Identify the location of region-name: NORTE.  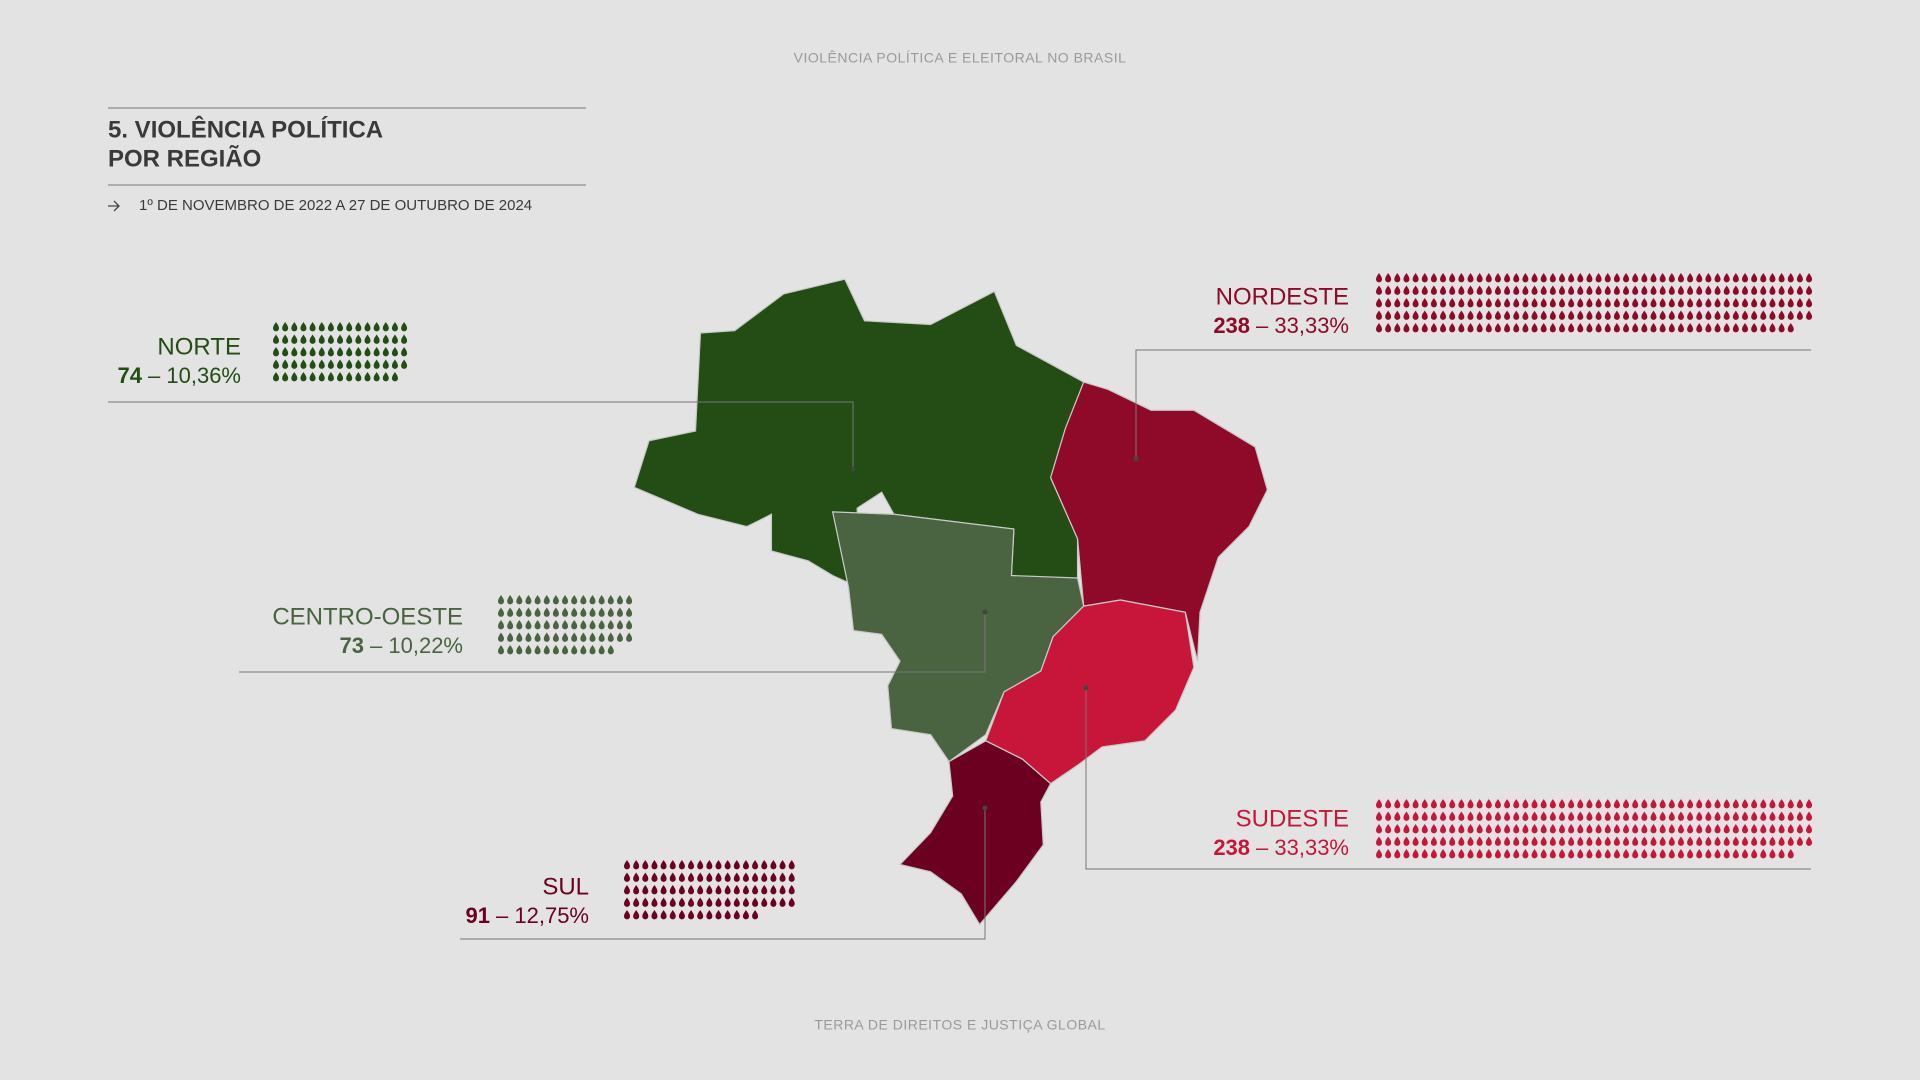
(199, 346).